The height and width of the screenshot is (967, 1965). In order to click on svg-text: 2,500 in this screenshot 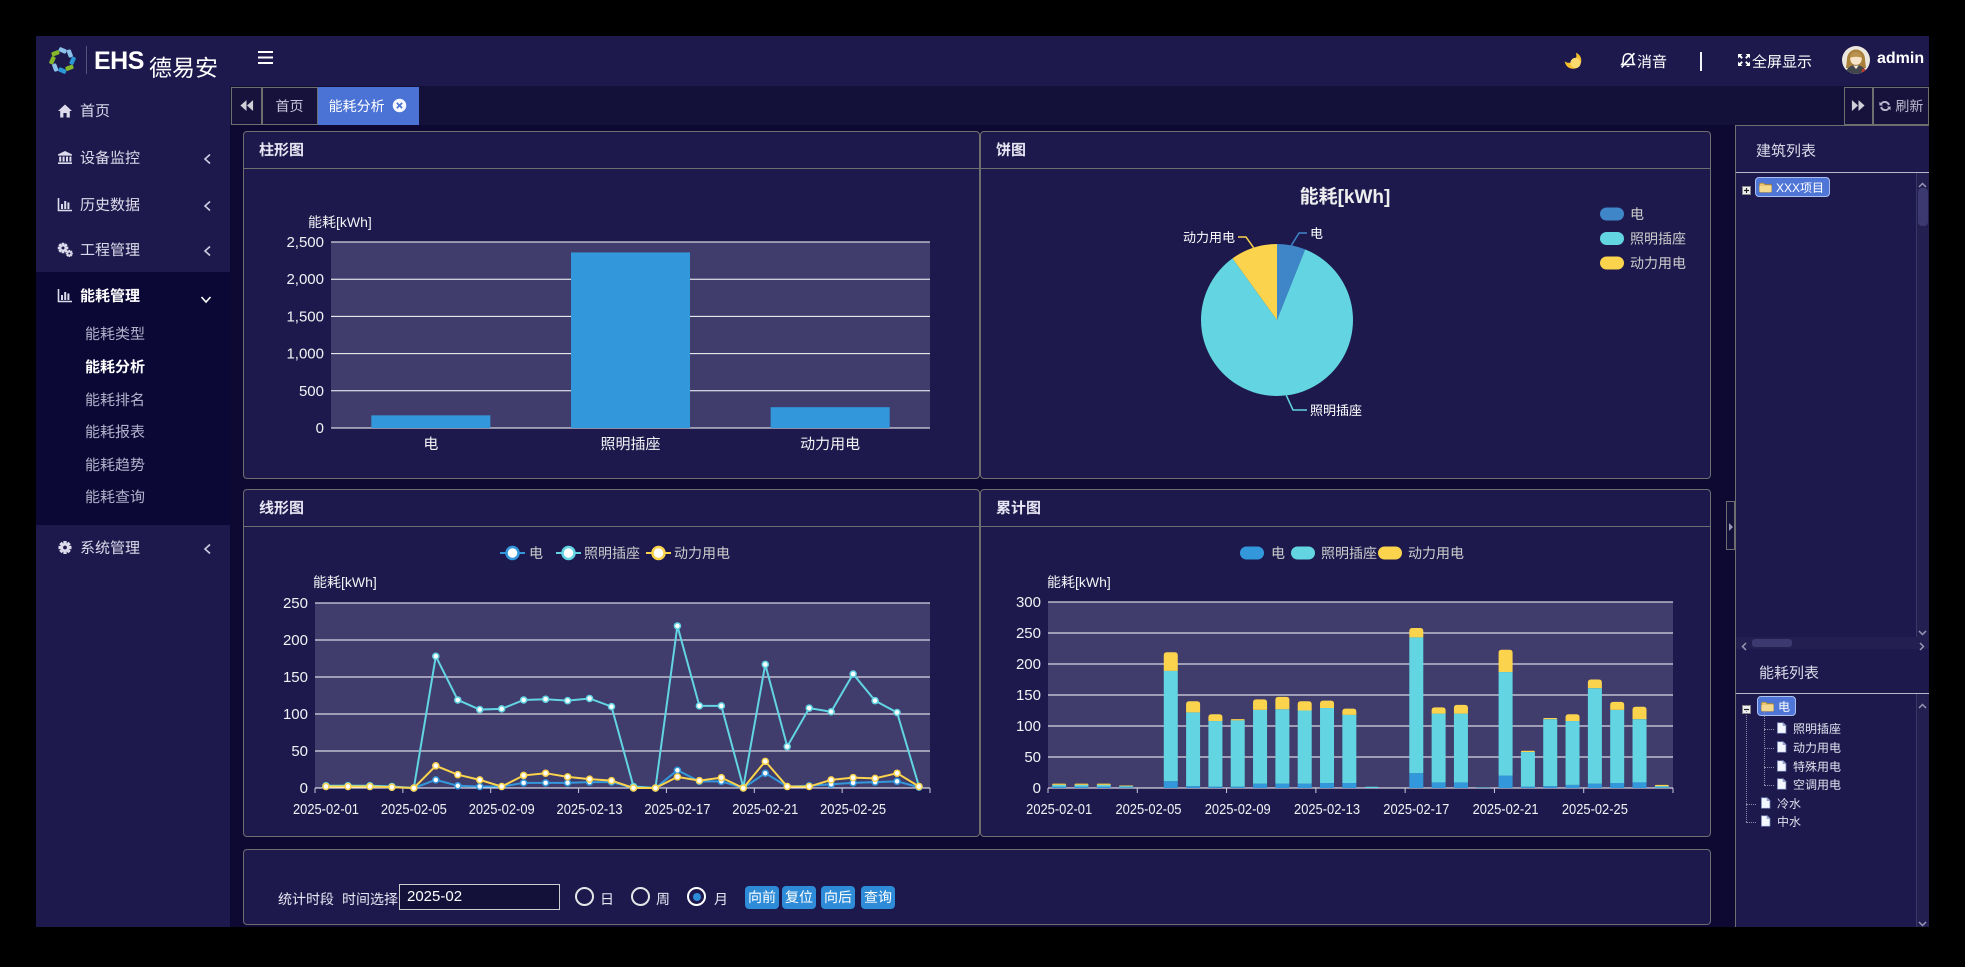, I will do `click(305, 242)`.